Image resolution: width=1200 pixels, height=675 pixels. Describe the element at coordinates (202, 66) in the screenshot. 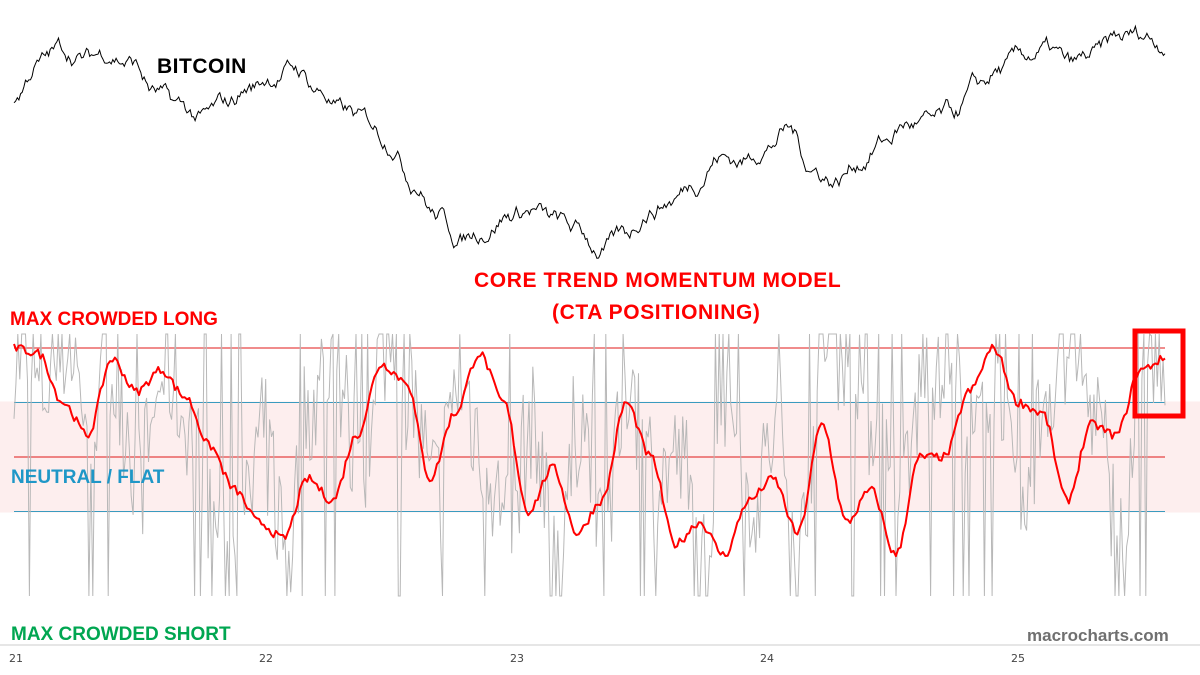

I see `bitcoin-label: BITCOIN` at that location.